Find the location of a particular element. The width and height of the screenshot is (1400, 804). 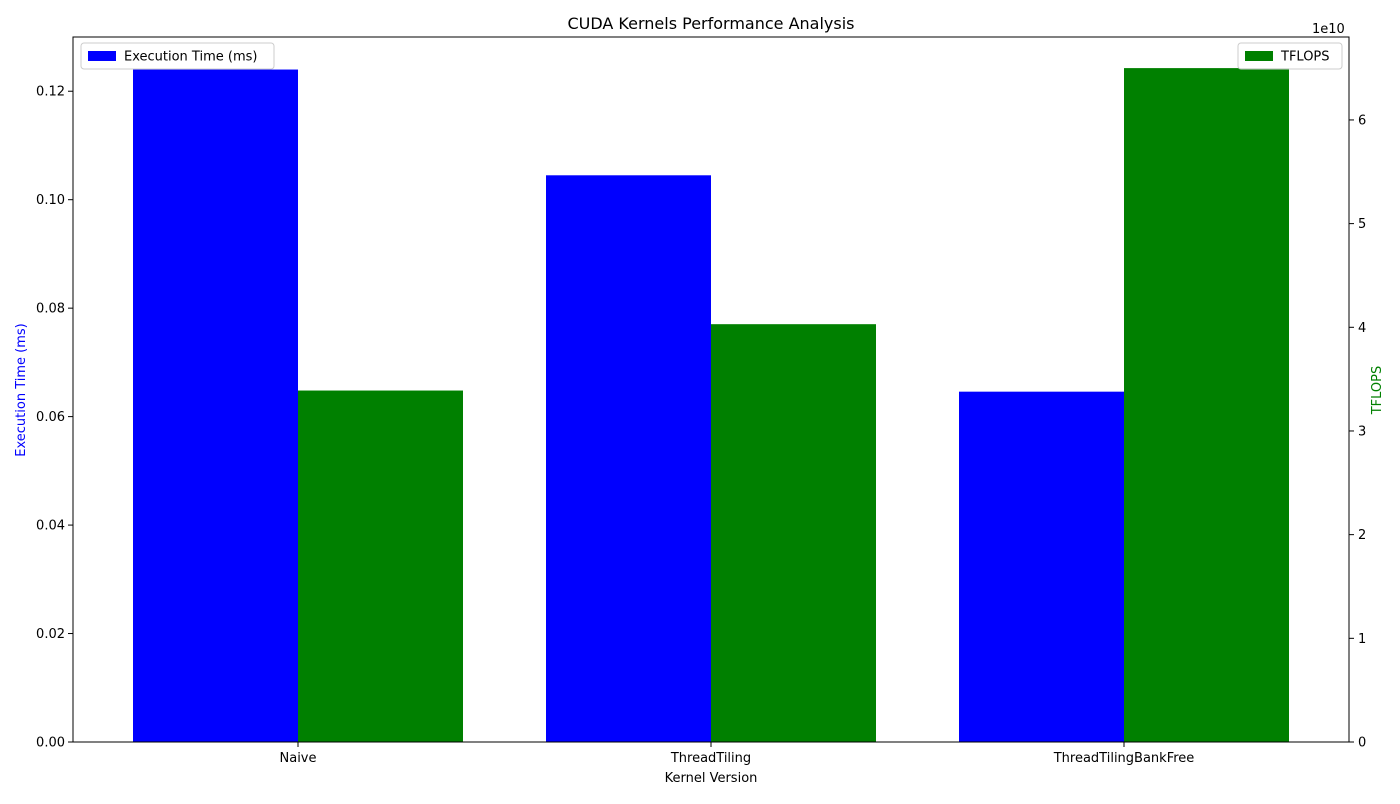

left-tick-label: 0.04 is located at coordinates (50, 526).